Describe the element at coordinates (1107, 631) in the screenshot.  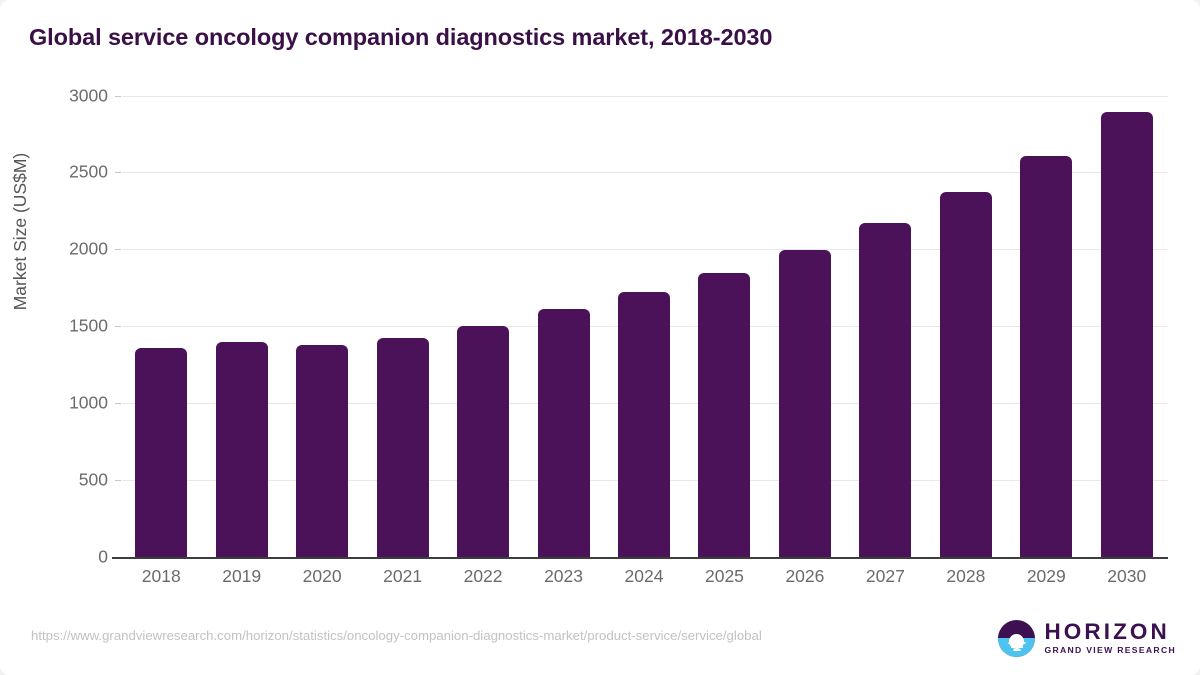
I see `logo-wordmark: HORIZON` at that location.